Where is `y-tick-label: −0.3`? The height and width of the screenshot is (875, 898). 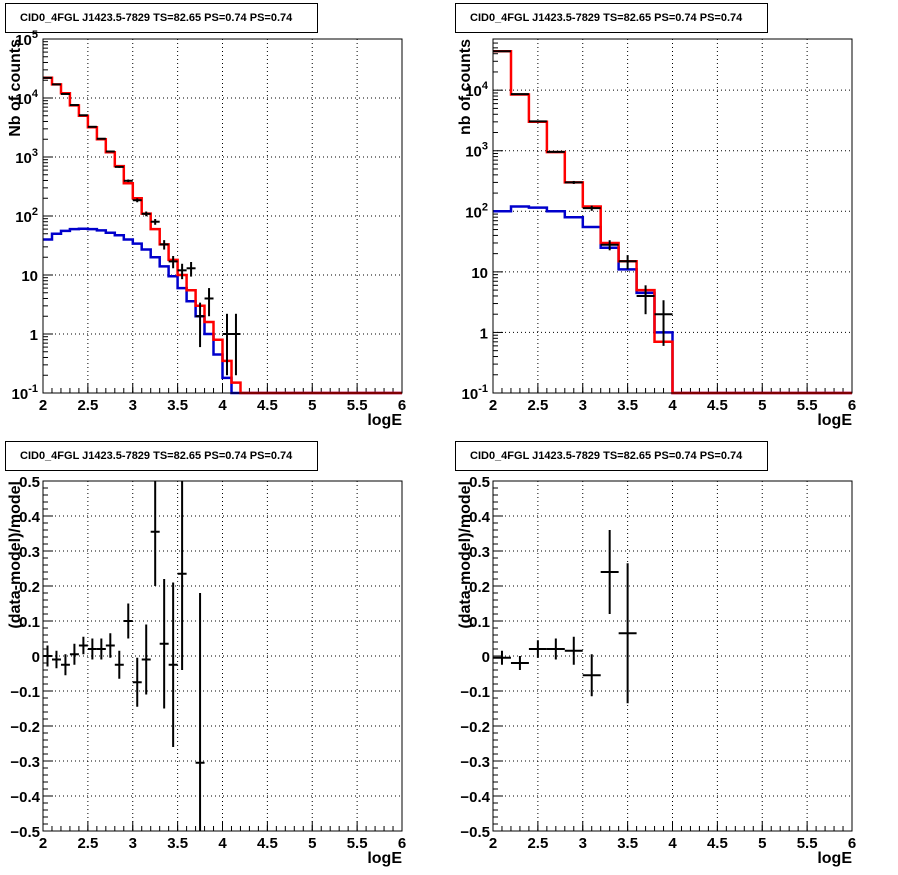 y-tick-label: −0.3 is located at coordinates (25, 762).